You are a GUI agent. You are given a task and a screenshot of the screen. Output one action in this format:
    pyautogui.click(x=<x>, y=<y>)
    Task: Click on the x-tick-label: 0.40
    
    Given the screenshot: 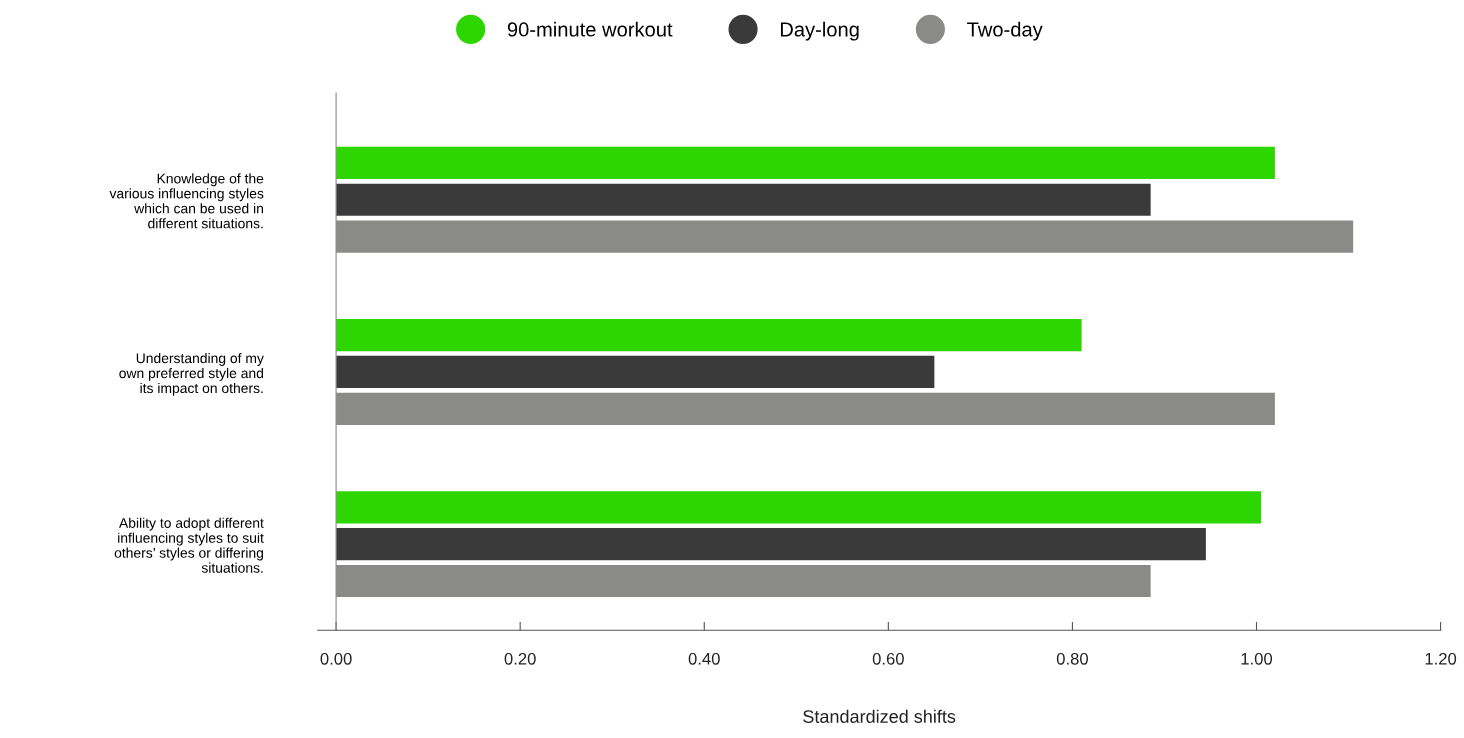 What is the action you would take?
    pyautogui.click(x=704, y=658)
    